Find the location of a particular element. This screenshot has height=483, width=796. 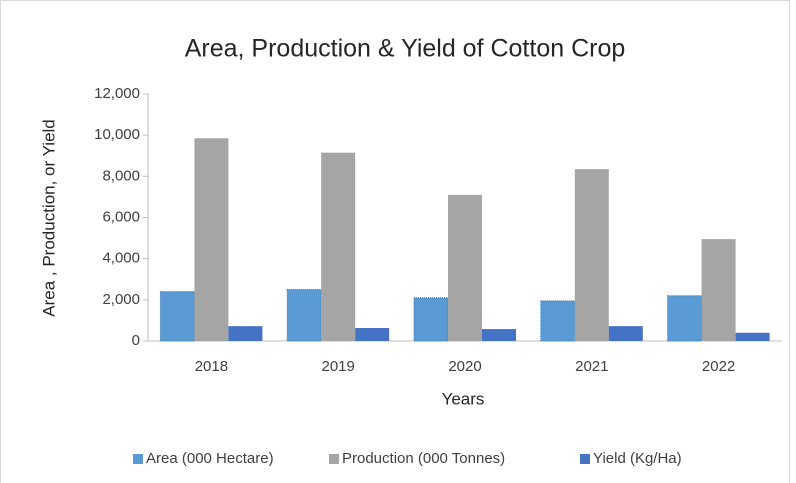

y-tick-label: 8,000 is located at coordinates (121, 175).